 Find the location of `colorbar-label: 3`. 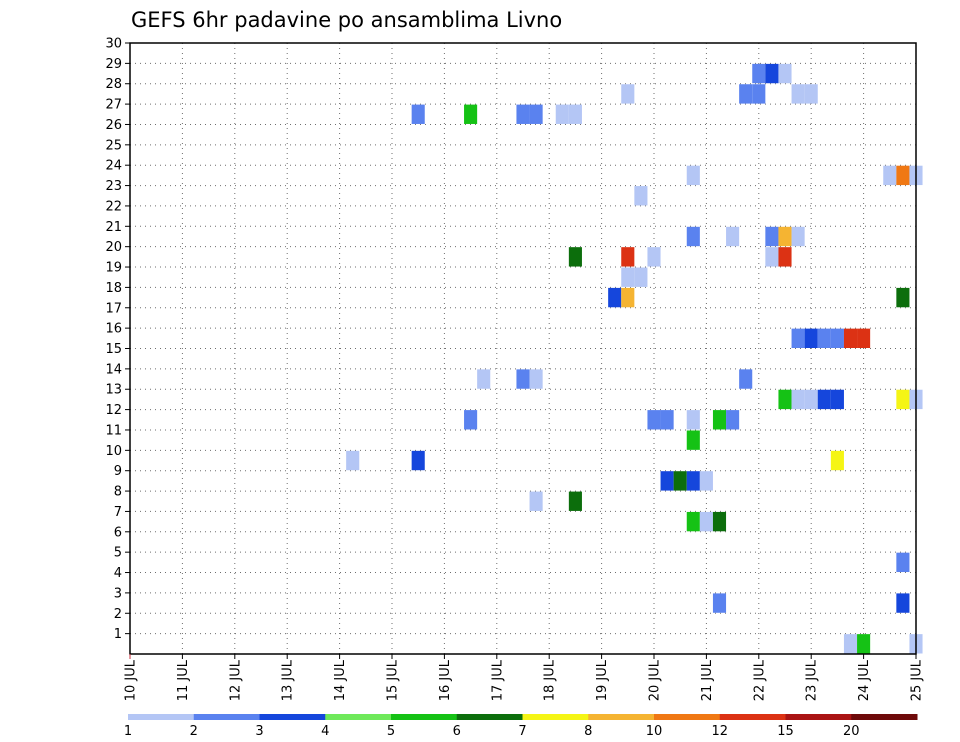

colorbar-label: 3 is located at coordinates (259, 731).